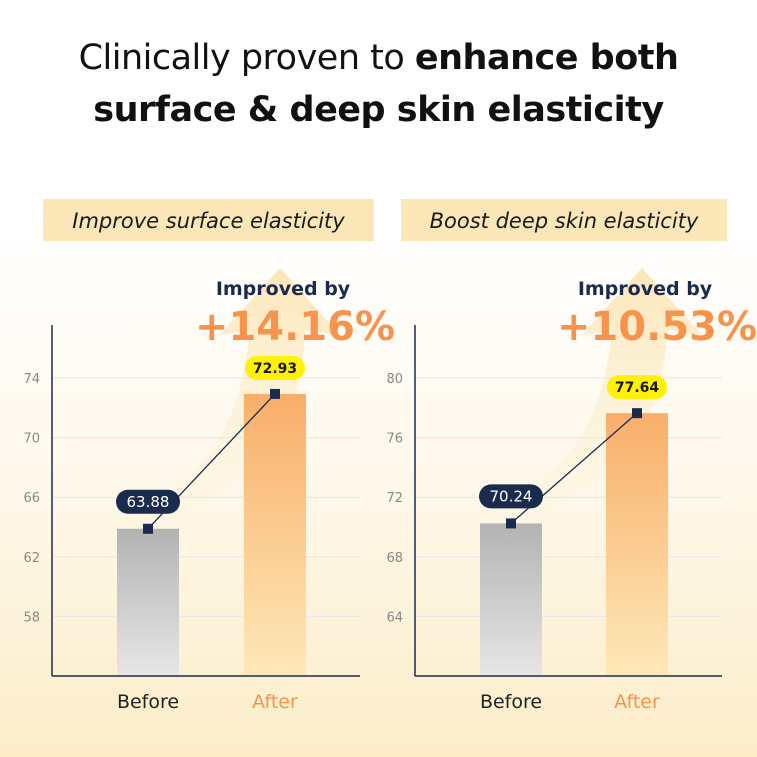 This screenshot has height=757, width=757. Describe the element at coordinates (31, 379) in the screenshot. I see `y-tick-label: 74` at that location.